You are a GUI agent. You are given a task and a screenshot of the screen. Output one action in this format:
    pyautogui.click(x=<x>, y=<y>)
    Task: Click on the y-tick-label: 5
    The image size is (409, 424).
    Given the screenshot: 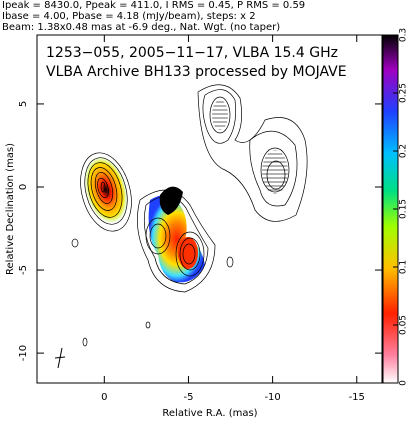 What is the action you would take?
    pyautogui.click(x=23, y=104)
    